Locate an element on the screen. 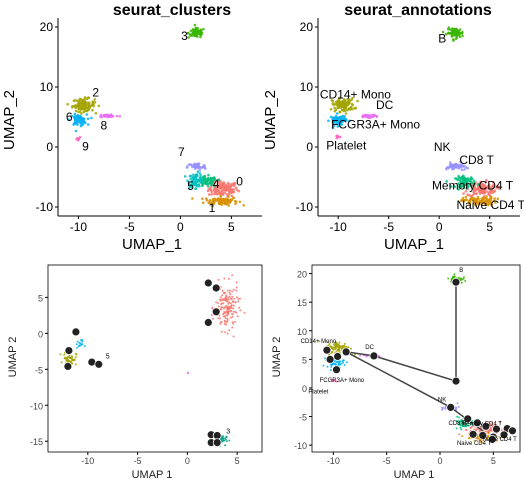 This screenshot has height=484, width=524. cluster-label: 1 is located at coordinates (212, 208).